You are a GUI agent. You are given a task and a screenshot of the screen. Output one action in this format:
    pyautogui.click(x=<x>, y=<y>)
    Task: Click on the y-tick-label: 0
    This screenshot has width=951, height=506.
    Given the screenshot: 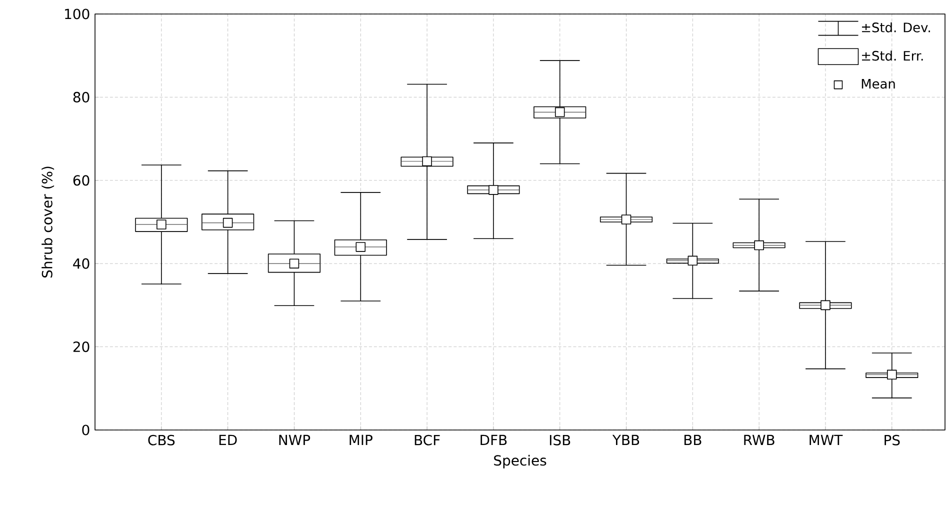 What is the action you would take?
    pyautogui.click(x=86, y=430)
    